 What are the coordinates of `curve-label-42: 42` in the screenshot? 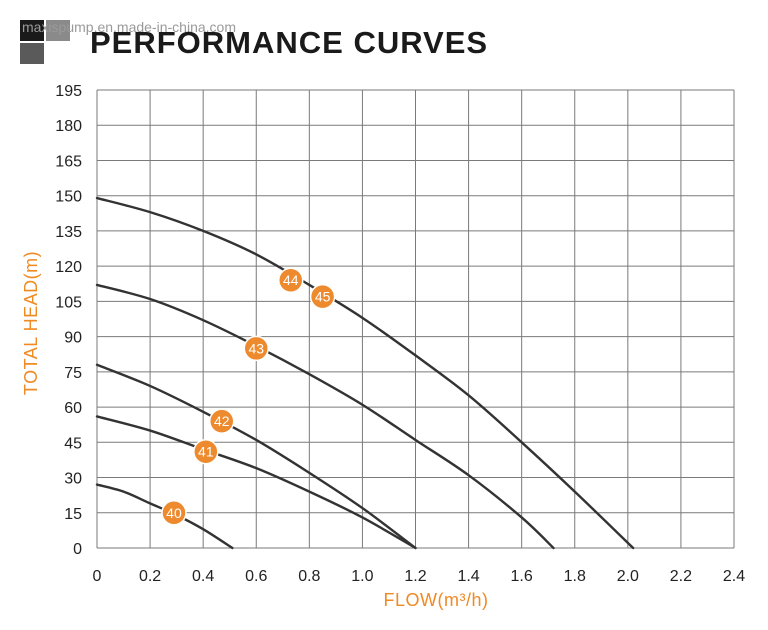 It's located at (221, 421).